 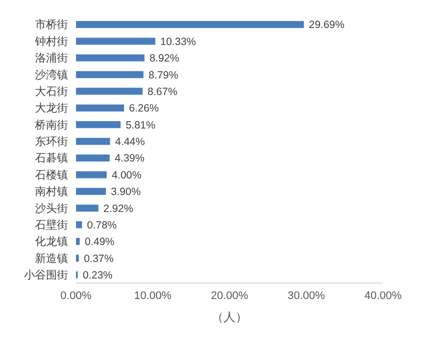 What do you see at coordinates (51, 125) in the screenshot?
I see `y-tick-label: 桥南街` at bounding box center [51, 125].